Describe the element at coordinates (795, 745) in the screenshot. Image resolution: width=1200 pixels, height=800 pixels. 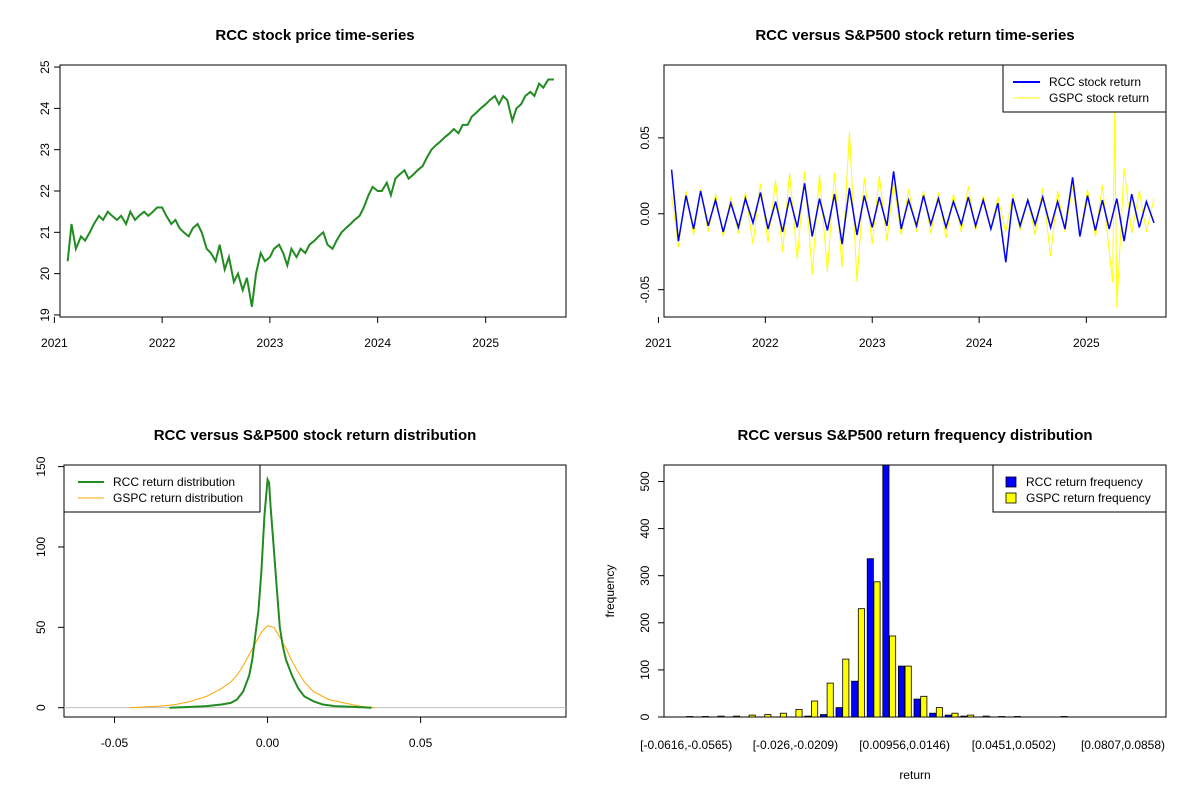
I see `x-tick-label: [-0.026,-0.0209)` at that location.